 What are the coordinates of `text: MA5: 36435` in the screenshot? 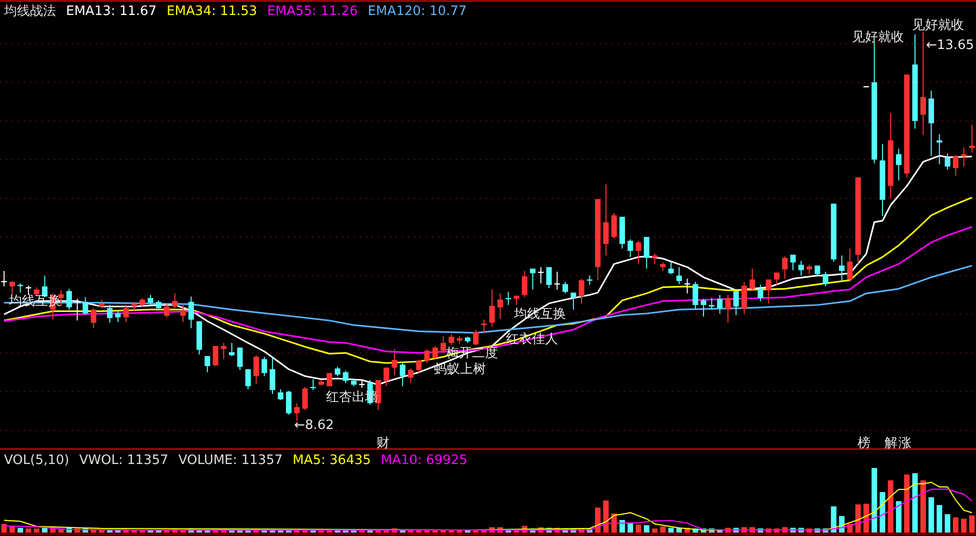 It's located at (331, 460).